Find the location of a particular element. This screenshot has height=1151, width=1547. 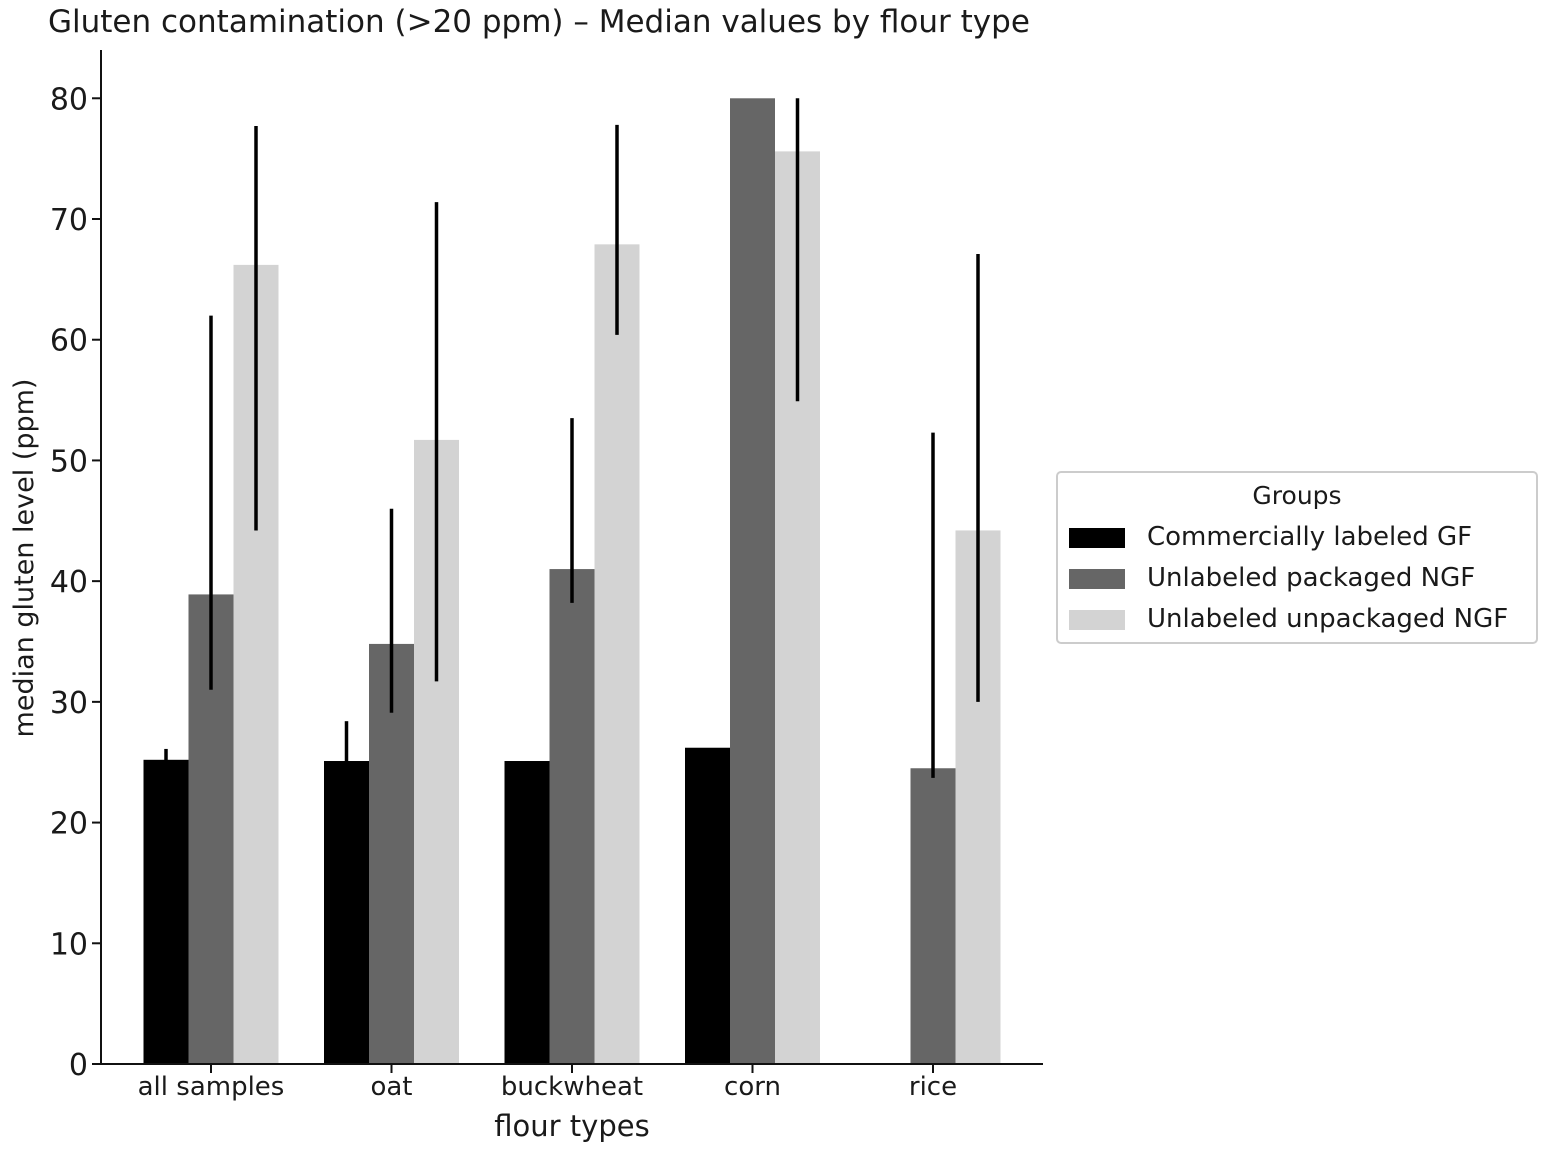

x-tick-label: buckwheat is located at coordinates (572, 1087).